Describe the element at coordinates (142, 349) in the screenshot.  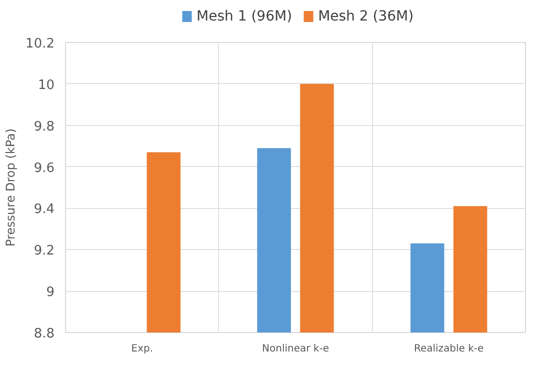
I see `x-tick-label: Exp.` at that location.